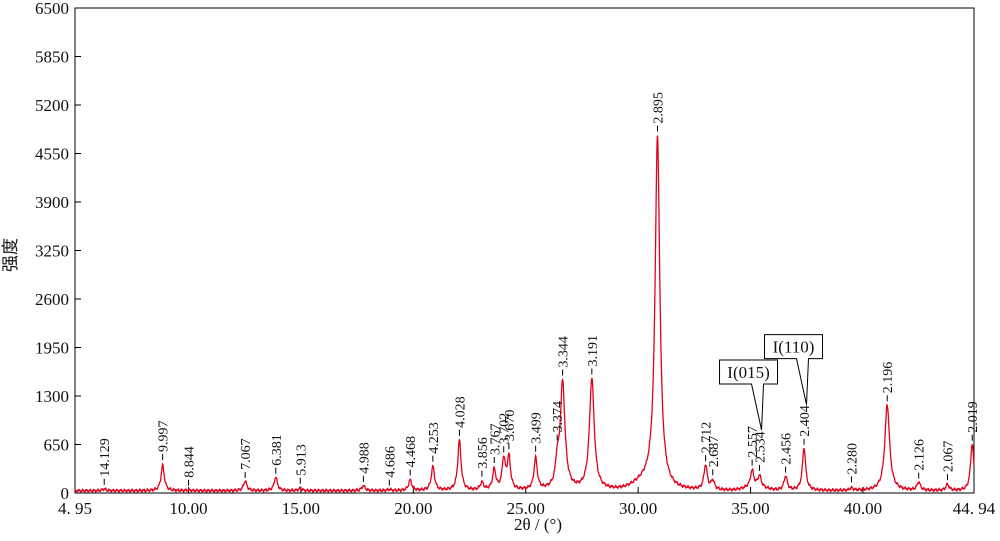  Describe the element at coordinates (105, 457) in the screenshot. I see `peak-label: 14.129` at that location.